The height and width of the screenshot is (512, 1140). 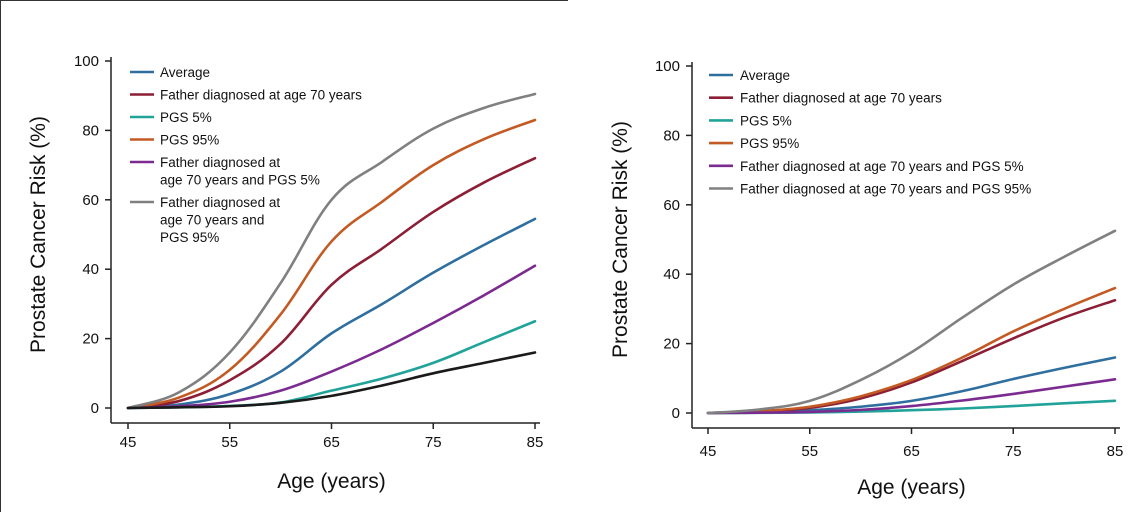 What do you see at coordinates (331, 442) in the screenshot?
I see `left-x-tick-label: 65` at bounding box center [331, 442].